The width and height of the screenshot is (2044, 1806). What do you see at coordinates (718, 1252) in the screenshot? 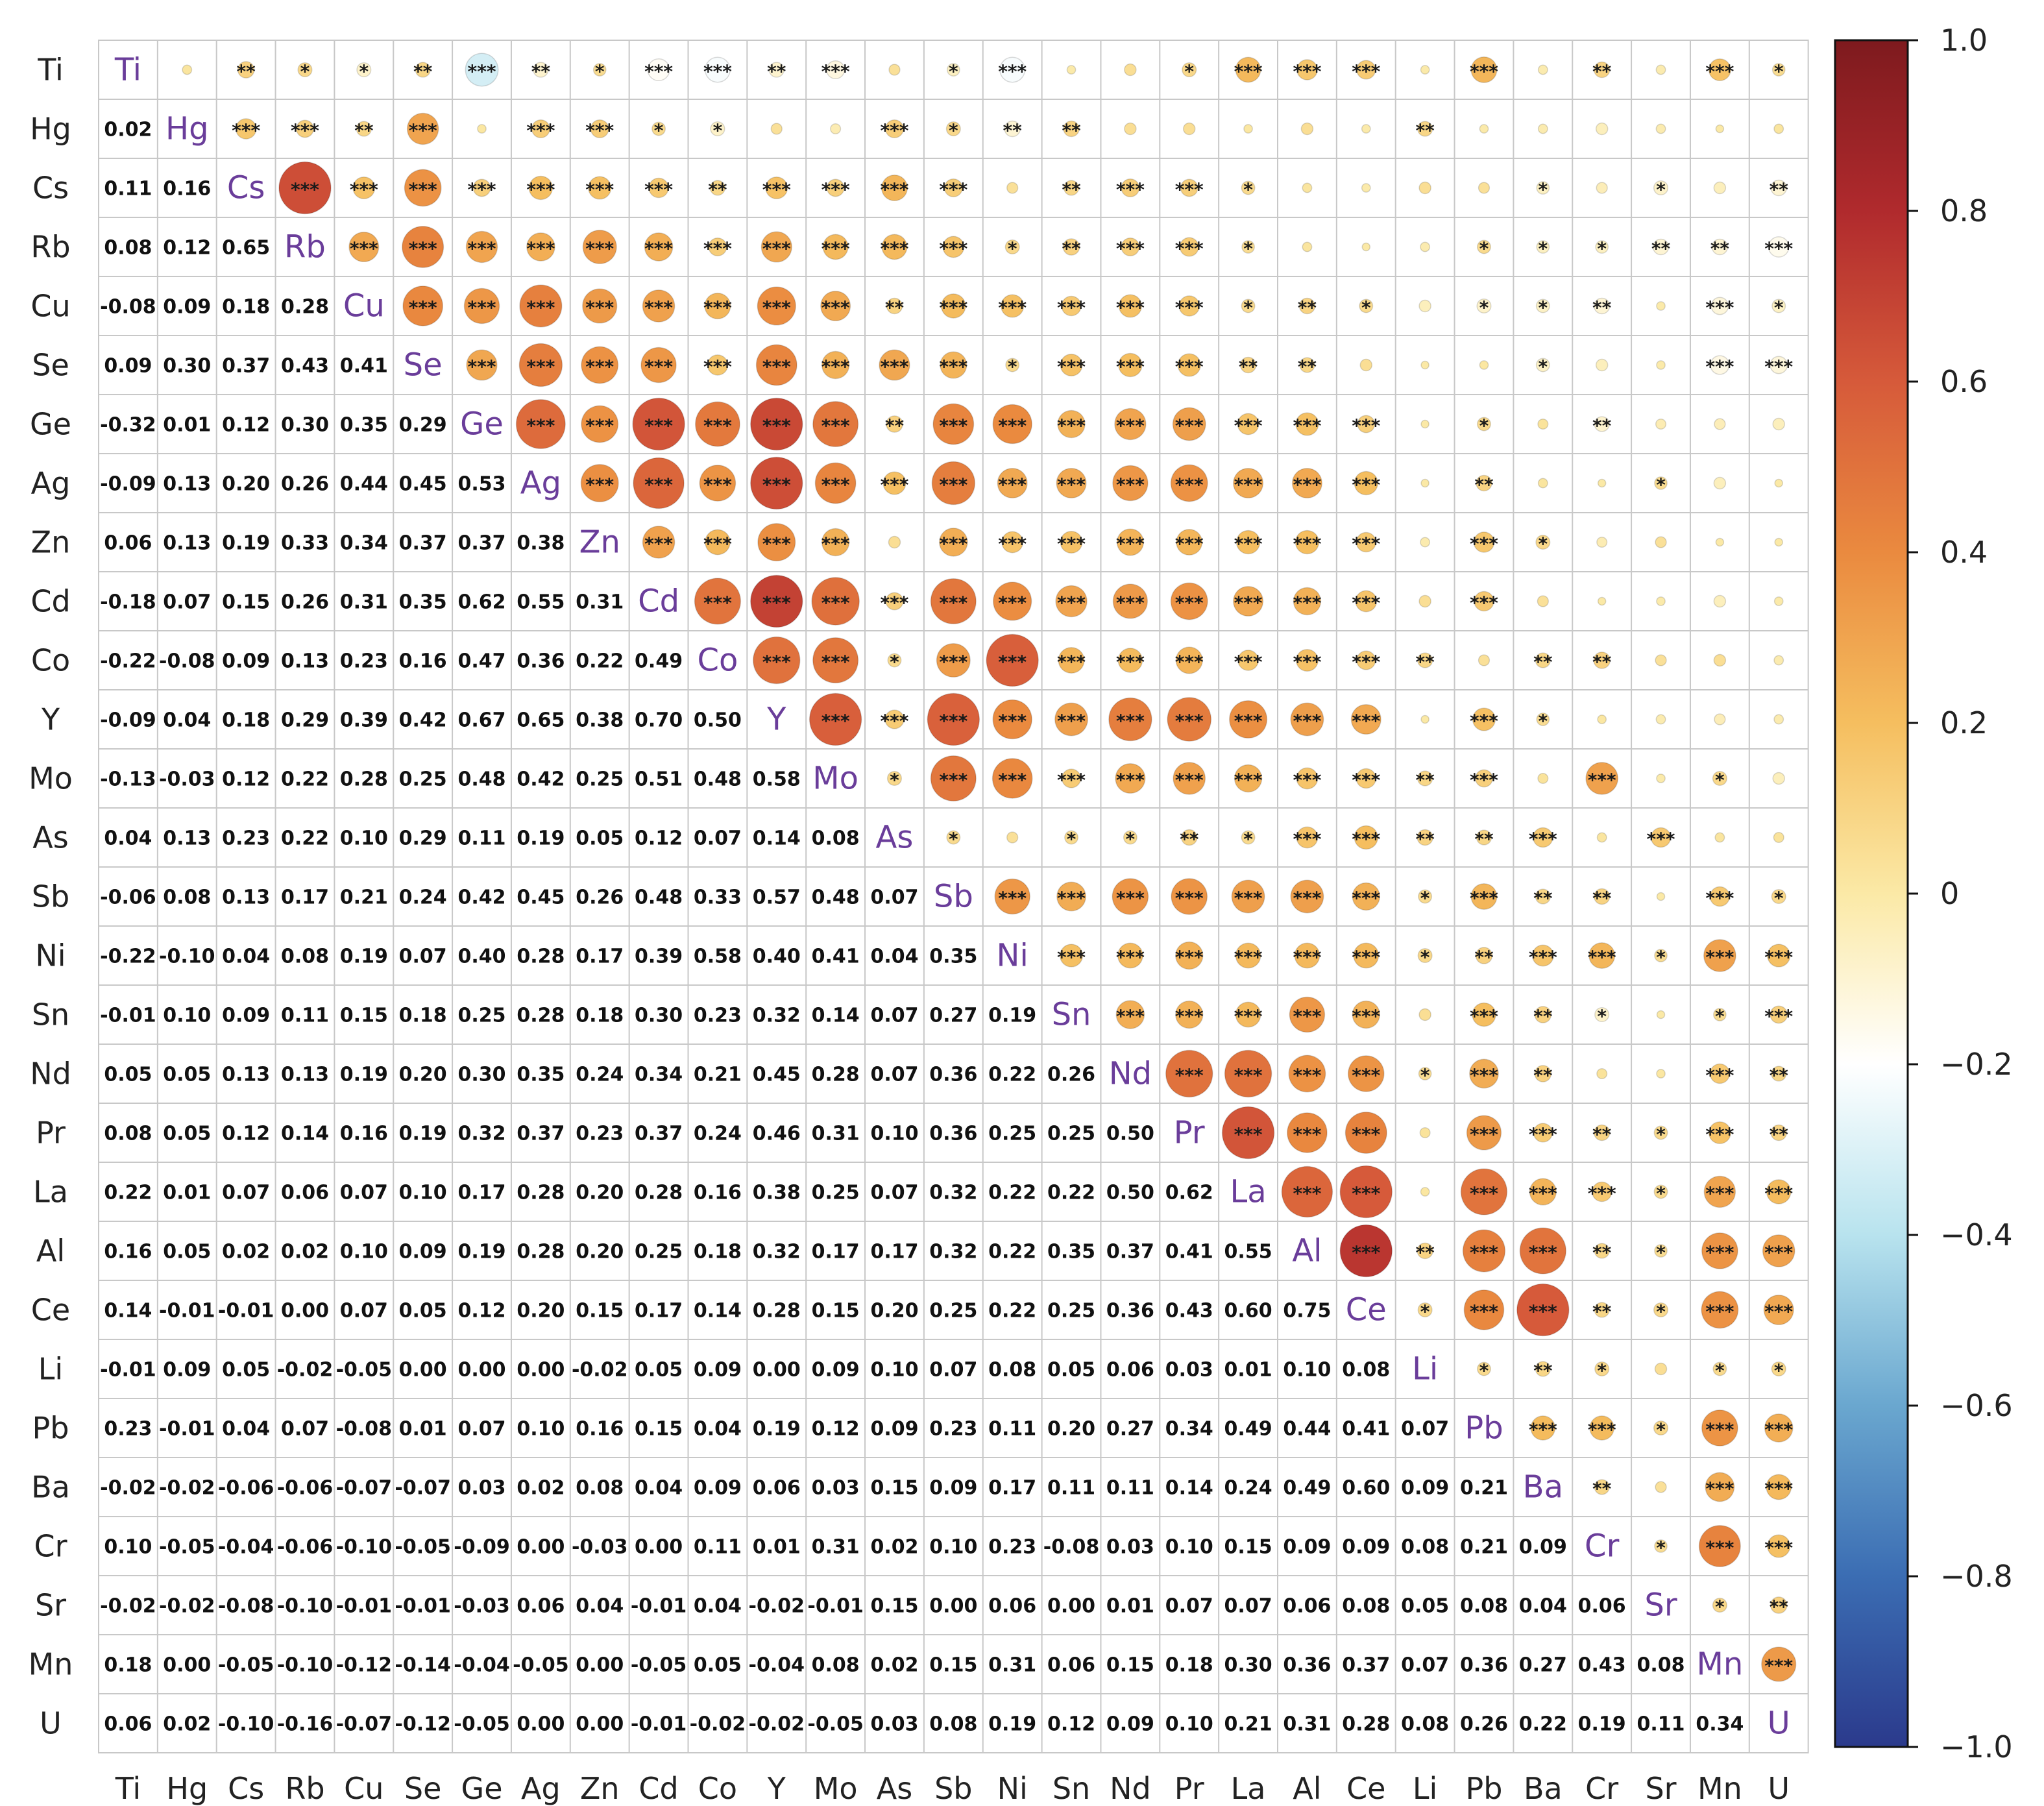
I see `cell-value-Al-Co: 0.18` at bounding box center [718, 1252].